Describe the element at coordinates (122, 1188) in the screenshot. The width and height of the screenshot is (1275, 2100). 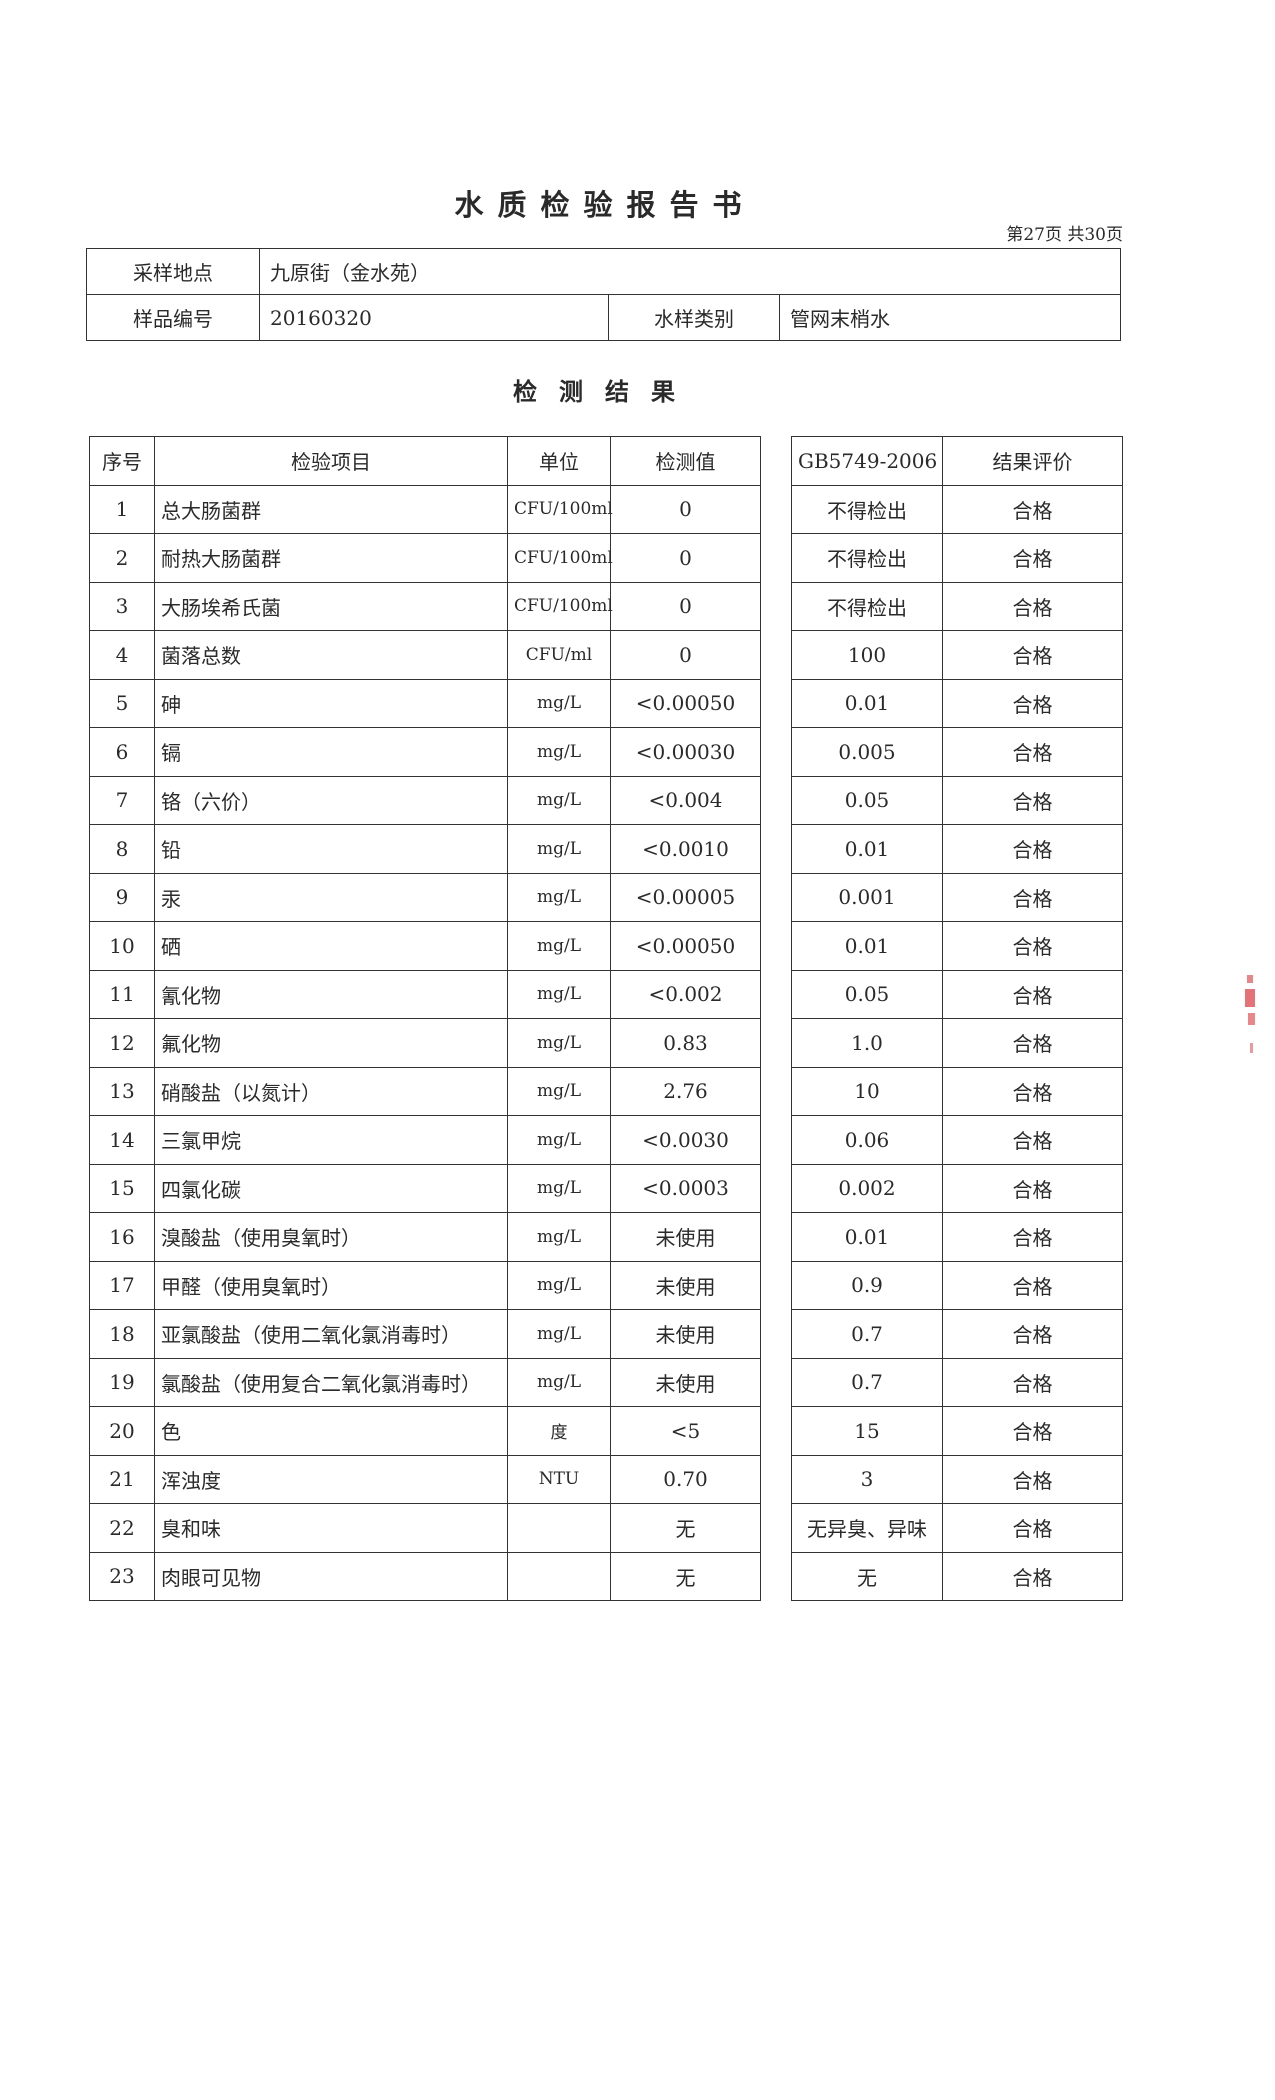
I see `row-no: 15` at that location.